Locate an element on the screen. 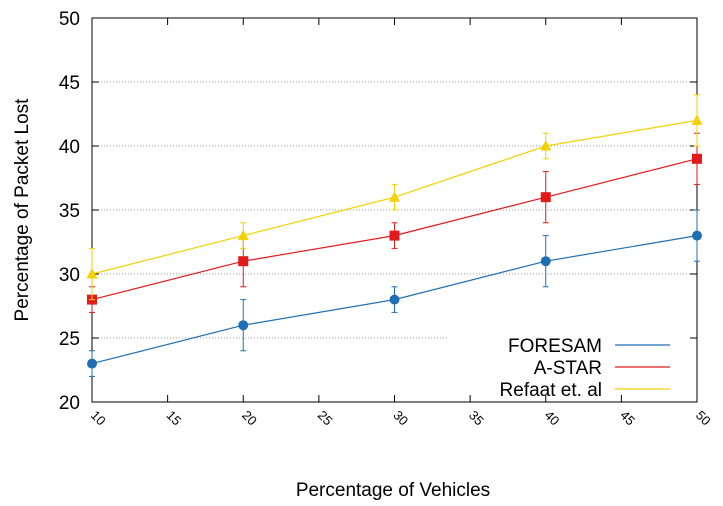  x-axis-title: Percentage of Vehicles is located at coordinates (393, 490).